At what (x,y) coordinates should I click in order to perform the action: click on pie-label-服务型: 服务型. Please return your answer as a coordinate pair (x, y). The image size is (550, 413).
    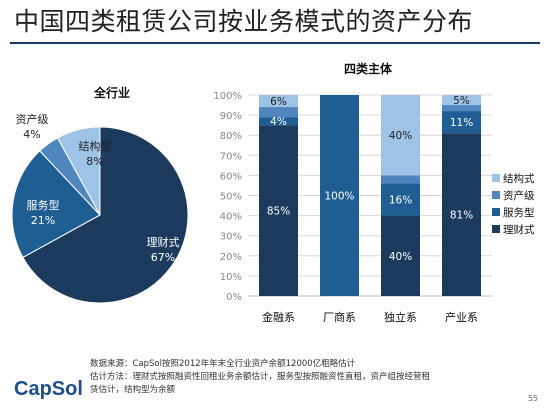
    Looking at the image, I should click on (43, 205).